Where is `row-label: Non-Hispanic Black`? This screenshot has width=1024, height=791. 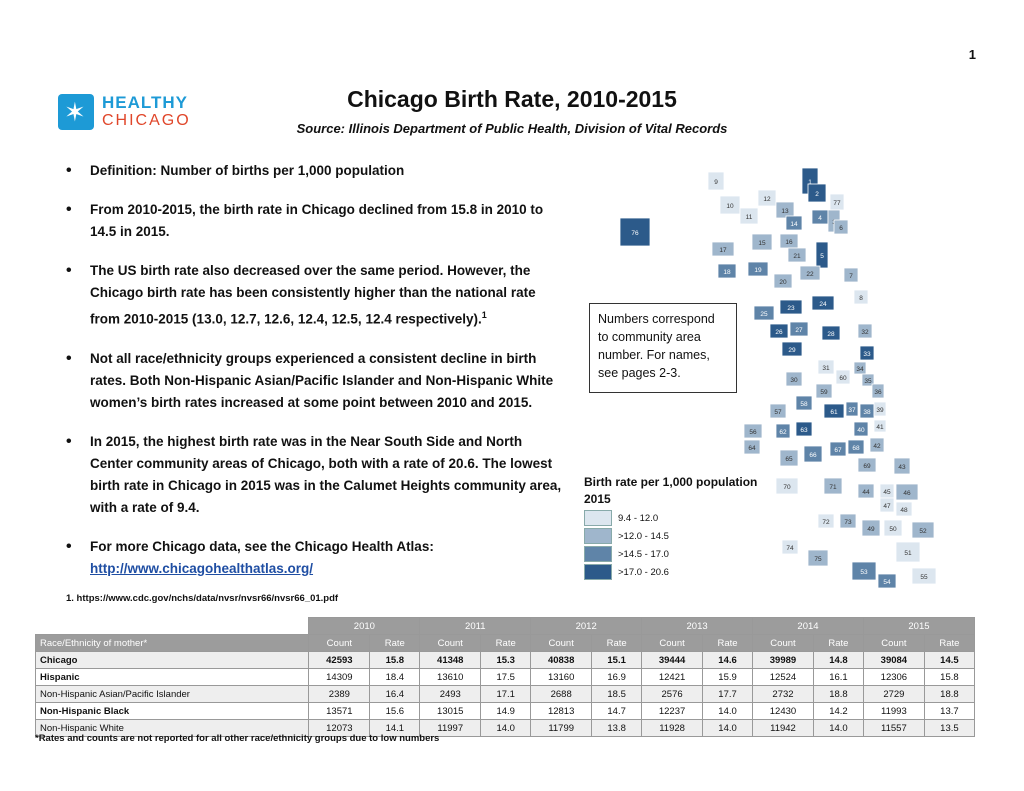
row-label: Non-Hispanic Black is located at coordinates (172, 711).